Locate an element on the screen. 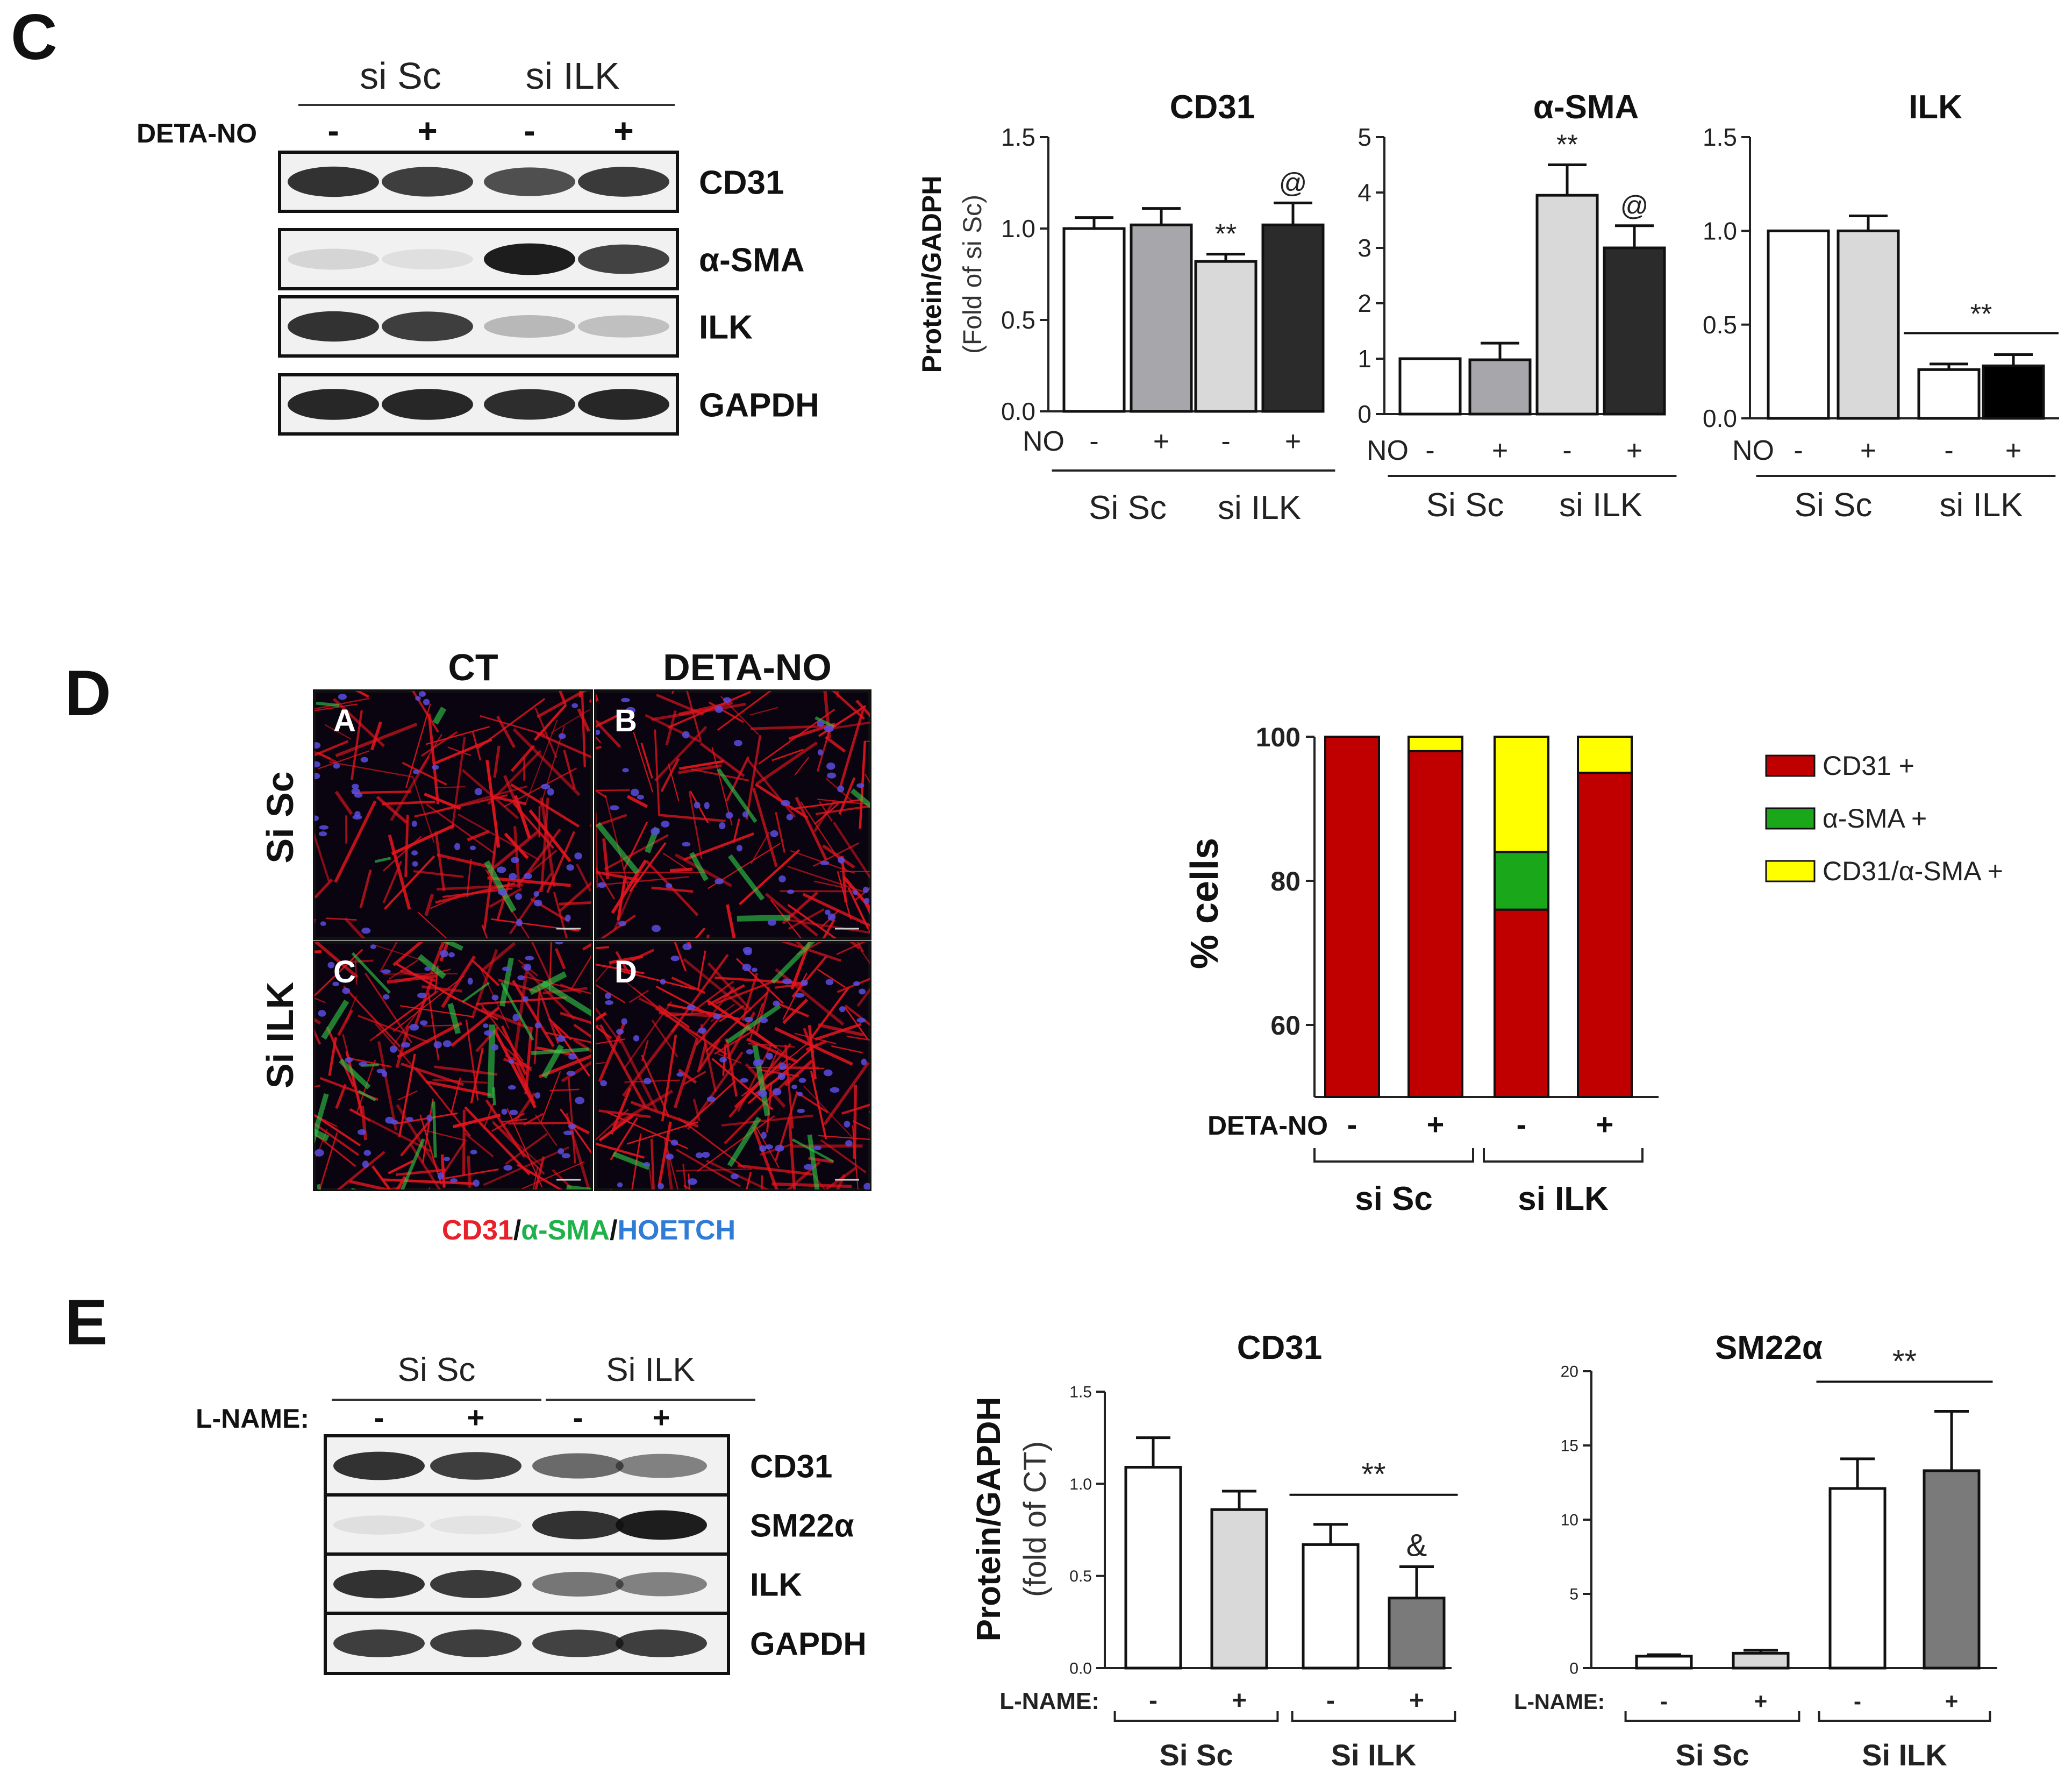 This screenshot has height=1781, width=2072. column-header: CT is located at coordinates (473, 667).